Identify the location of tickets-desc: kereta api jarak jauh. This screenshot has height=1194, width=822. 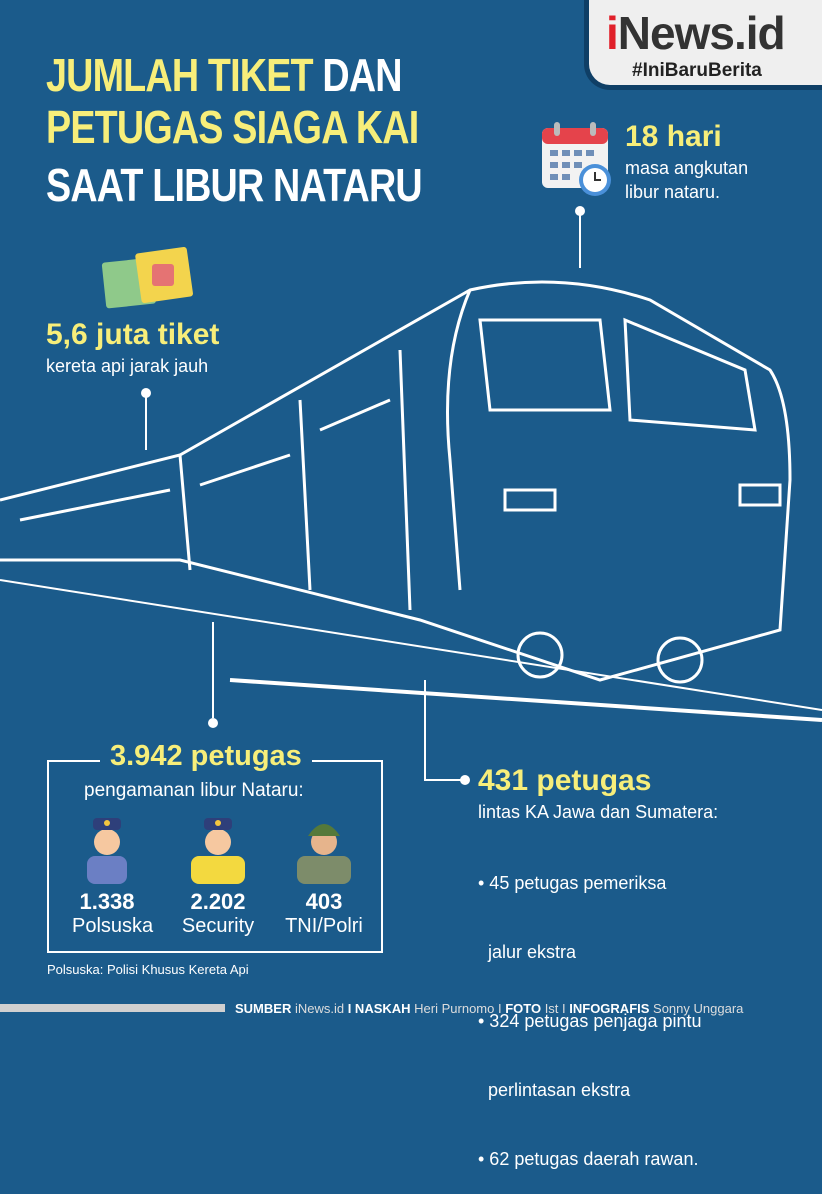
(127, 366).